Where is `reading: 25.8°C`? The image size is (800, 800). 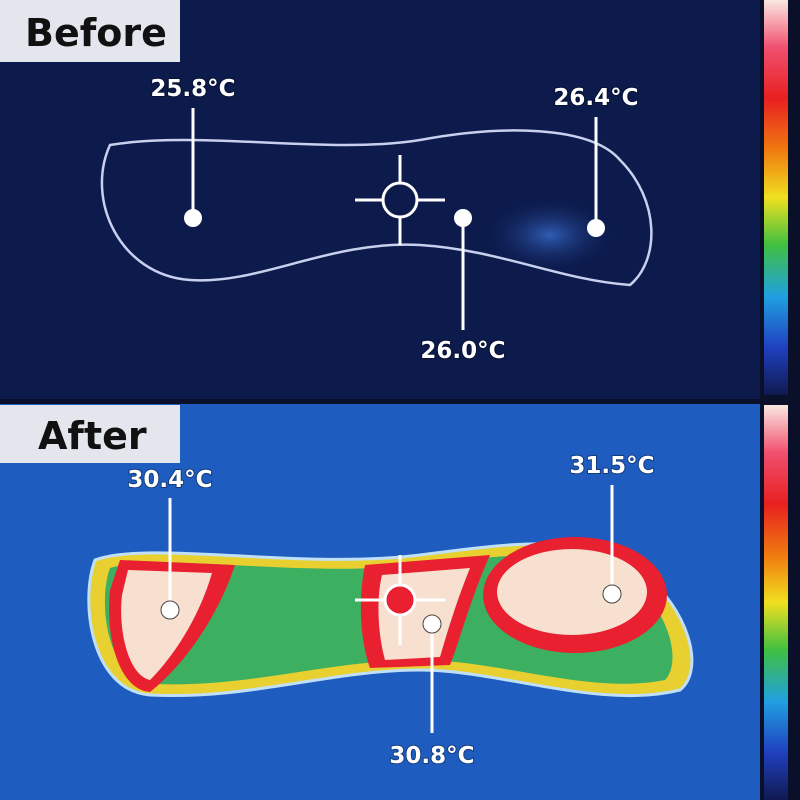
reading: 25.8°C is located at coordinates (192, 89).